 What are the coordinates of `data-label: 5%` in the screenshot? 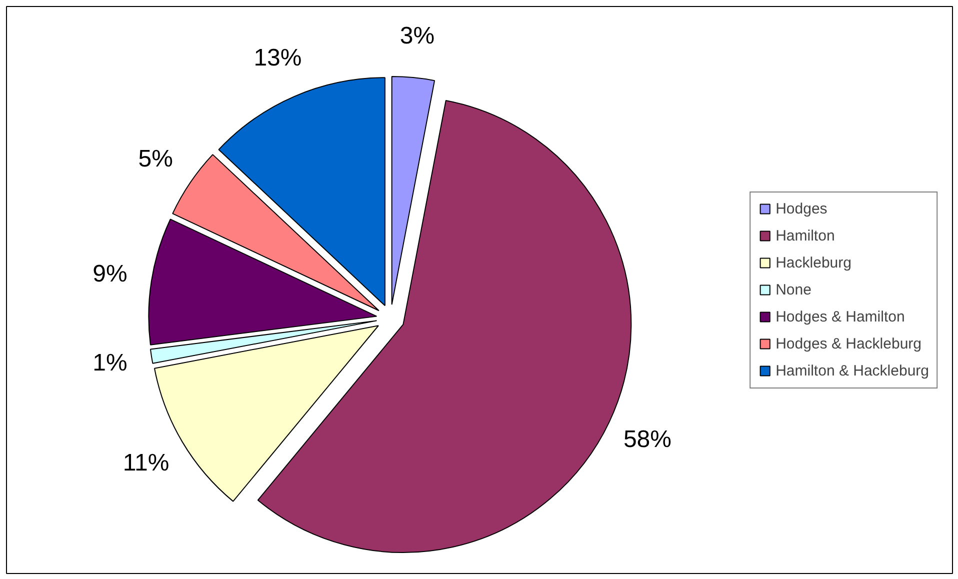 It's located at (155, 158).